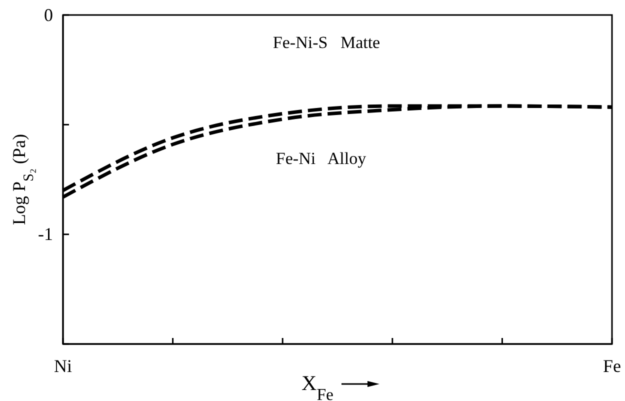 This screenshot has width=625, height=401. I want to click on x-tick-label: Ni, so click(63, 366).